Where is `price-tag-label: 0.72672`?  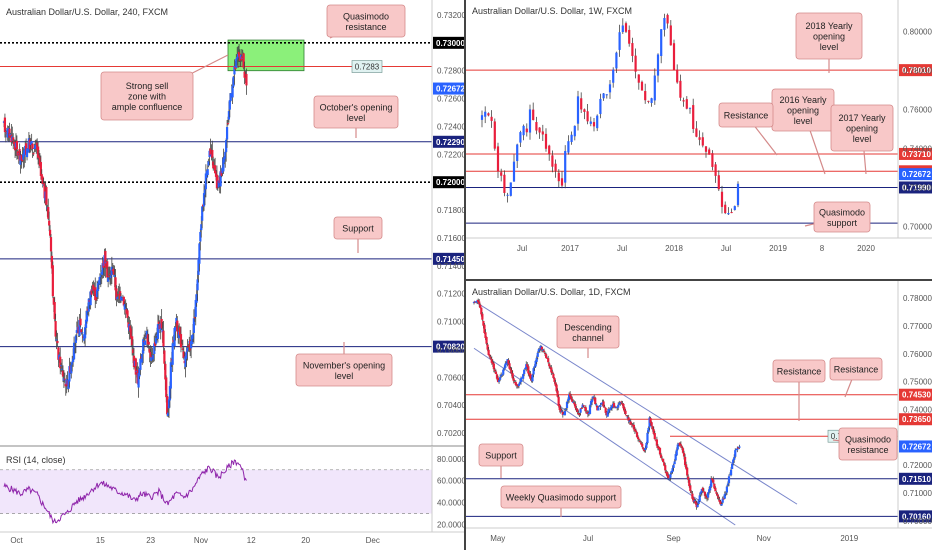 price-tag-label: 0.72672 is located at coordinates (916, 174).